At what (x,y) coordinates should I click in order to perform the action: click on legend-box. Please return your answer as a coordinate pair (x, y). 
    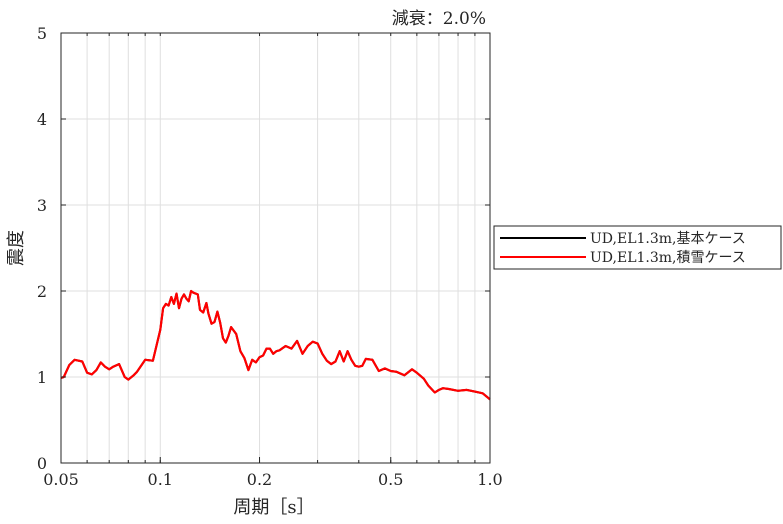
    Looking at the image, I should click on (637, 247).